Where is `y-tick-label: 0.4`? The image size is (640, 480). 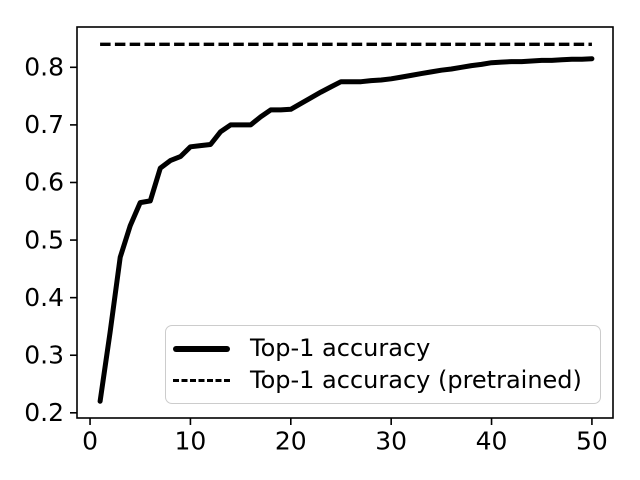 y-tick-label: 0.4 is located at coordinates (44, 297).